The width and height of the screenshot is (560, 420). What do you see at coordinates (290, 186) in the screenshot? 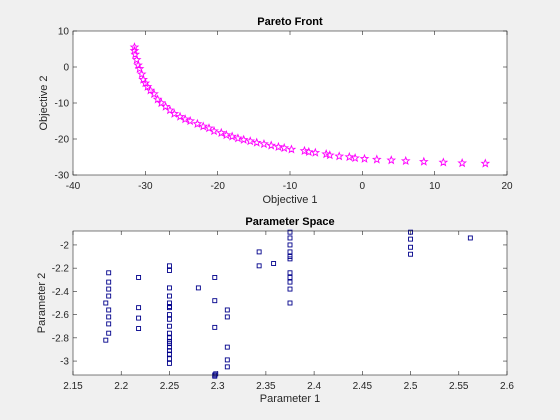
I see `x-tick-label: -10` at bounding box center [290, 186].